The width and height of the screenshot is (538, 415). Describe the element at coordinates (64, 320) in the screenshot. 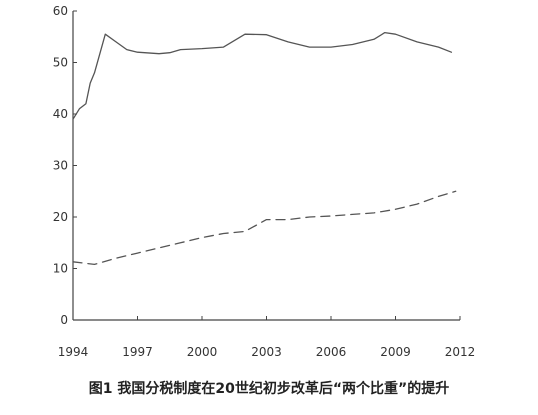

I see `y-tick-label: 0` at that location.